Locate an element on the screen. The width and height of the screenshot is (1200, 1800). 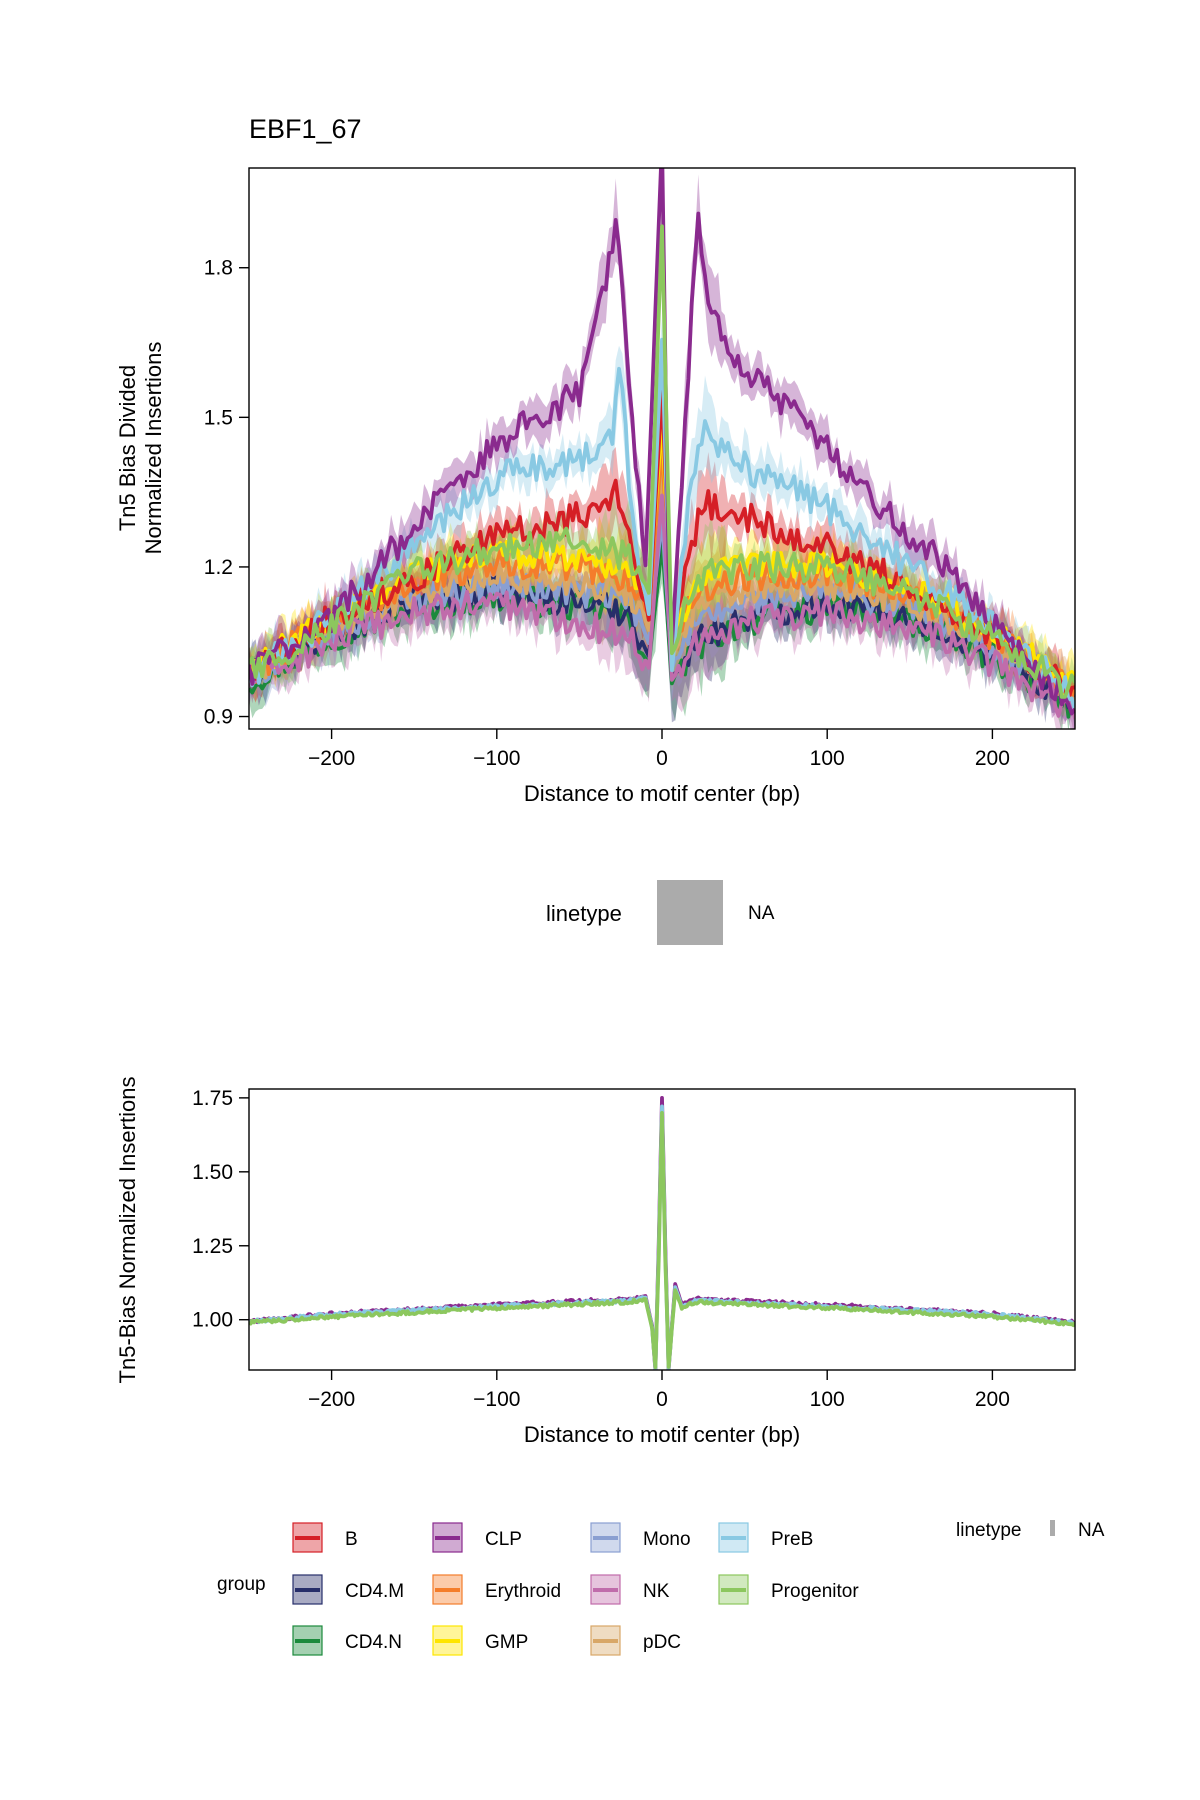
top-legend-label: NA is located at coordinates (761, 913).